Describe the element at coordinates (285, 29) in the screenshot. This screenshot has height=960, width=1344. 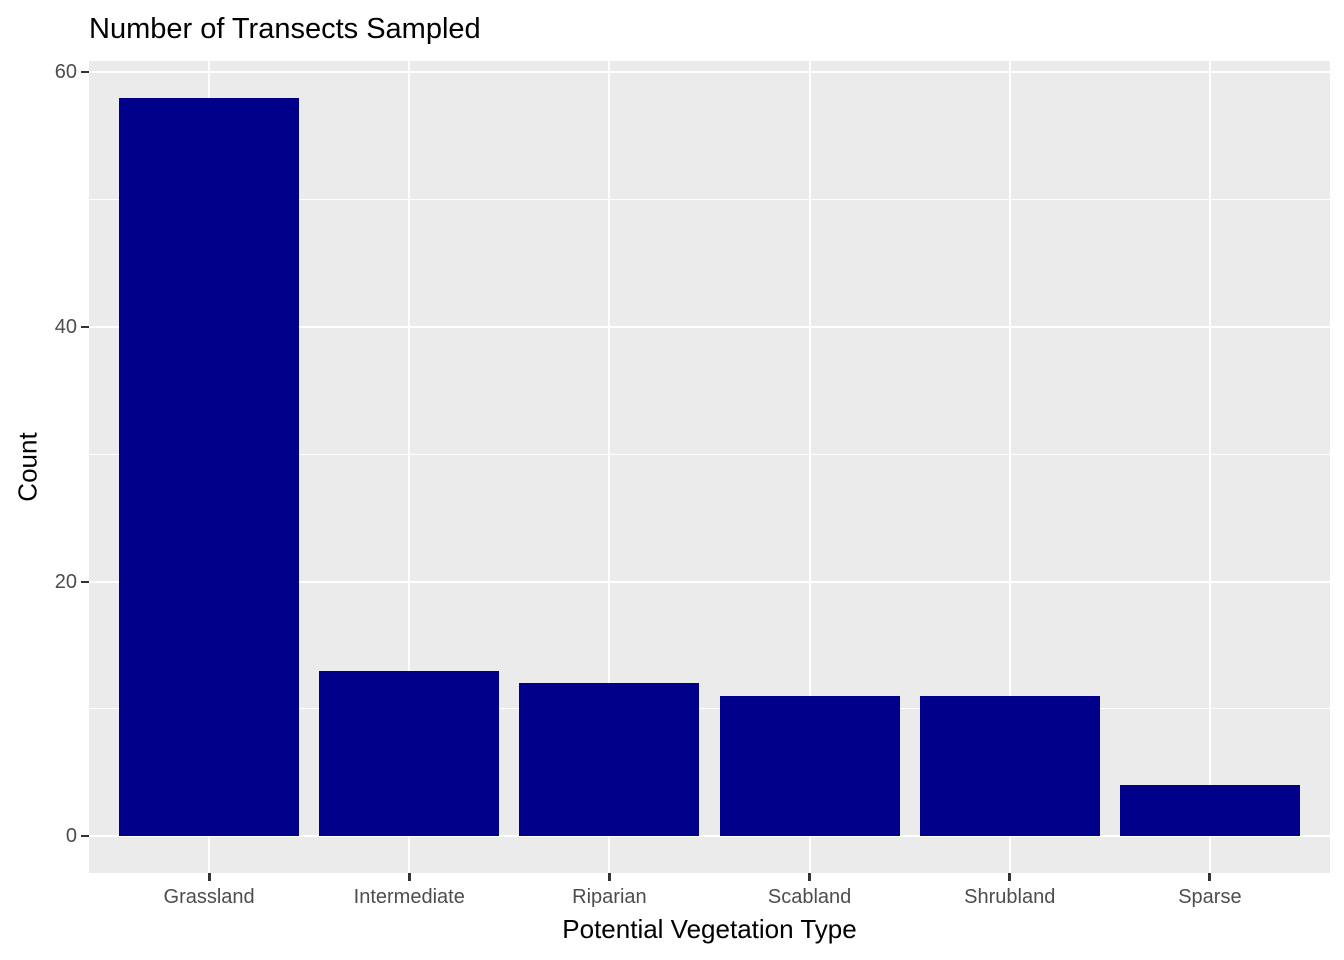
I see `chart-title: Number of Transects Sampled` at that location.